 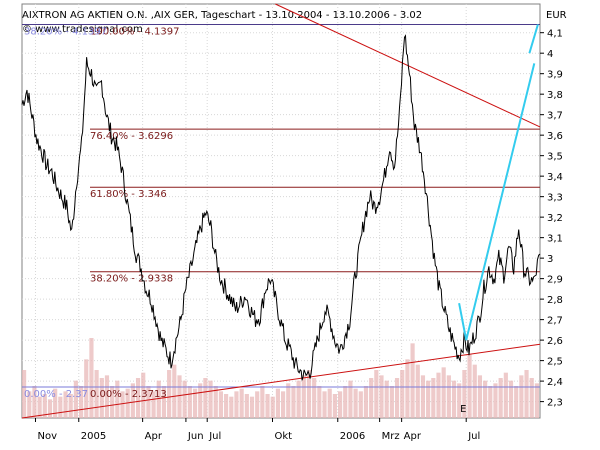 What do you see at coordinates (131, 136) in the screenshot?
I see `fib-level-label: 76.40% - 3.6296` at bounding box center [131, 136].